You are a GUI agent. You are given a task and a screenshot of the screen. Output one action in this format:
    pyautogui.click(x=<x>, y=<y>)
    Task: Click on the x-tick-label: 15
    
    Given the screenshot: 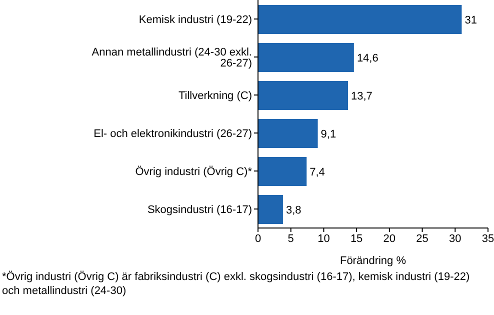 What is the action you would take?
    pyautogui.click(x=356, y=238)
    